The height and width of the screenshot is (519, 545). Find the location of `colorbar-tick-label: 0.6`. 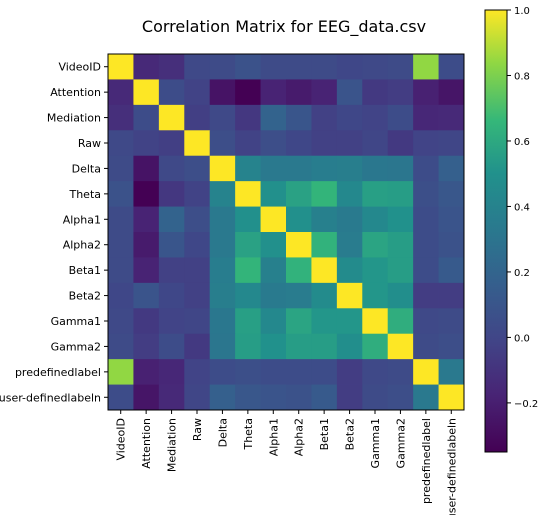

colorbar-tick-label: 0.6 is located at coordinates (522, 142).